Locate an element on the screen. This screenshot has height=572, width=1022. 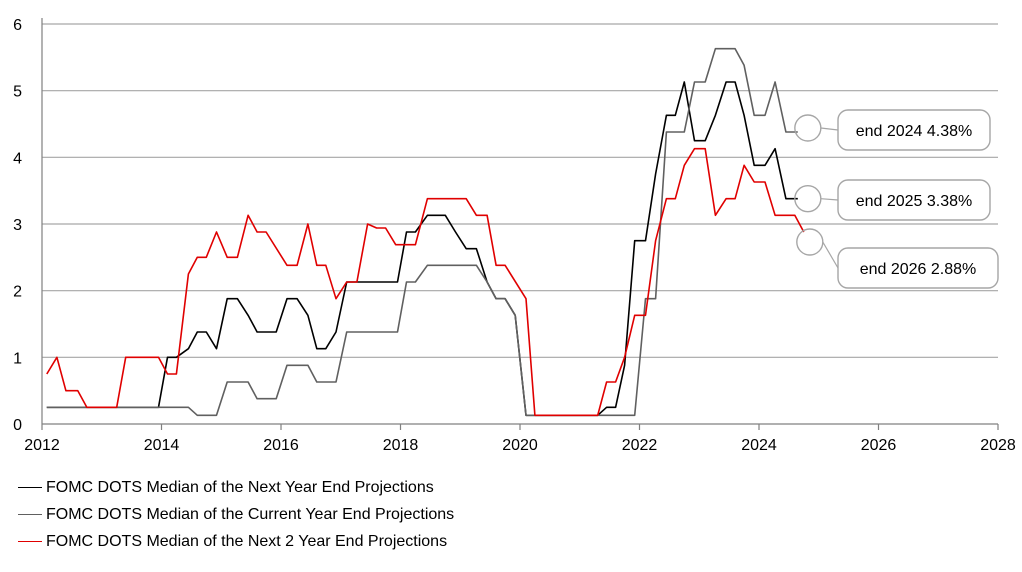
callout-label-0: end 2024 4.38% is located at coordinates (914, 131).